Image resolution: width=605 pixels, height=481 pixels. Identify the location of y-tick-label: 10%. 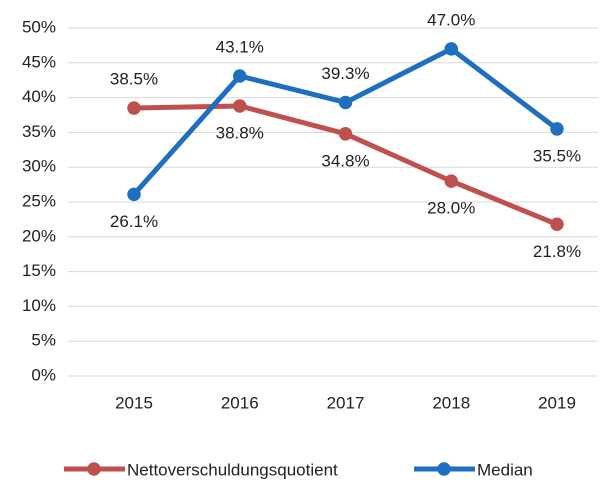
(39, 305).